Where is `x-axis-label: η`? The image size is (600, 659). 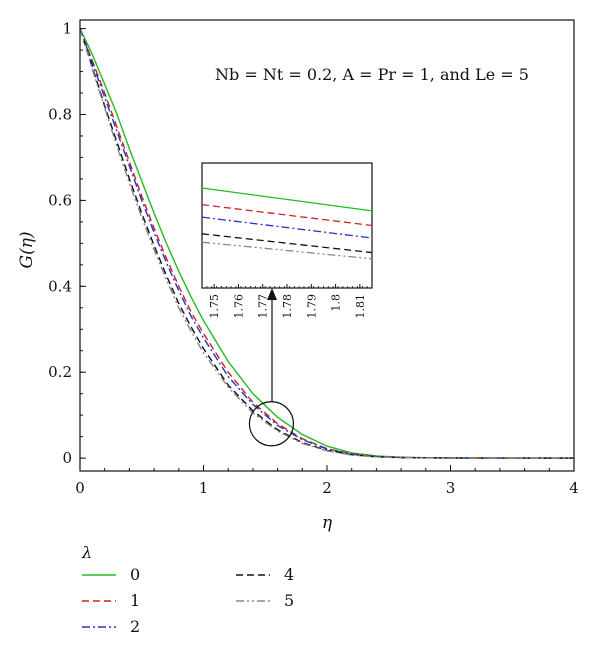 x-axis-label: η is located at coordinates (327, 523).